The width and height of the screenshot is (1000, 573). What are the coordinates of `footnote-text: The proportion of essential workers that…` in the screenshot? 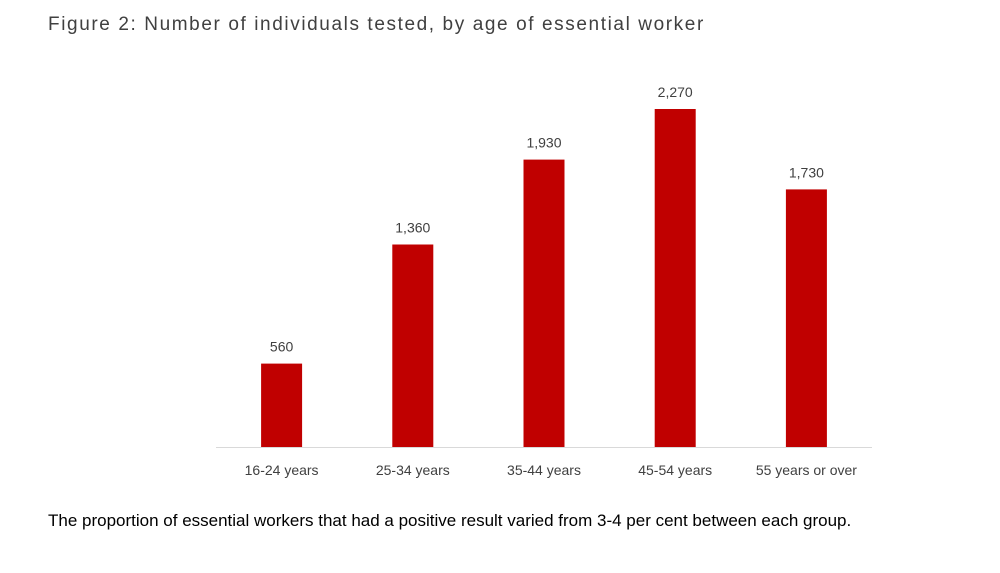 It's located at (450, 520).